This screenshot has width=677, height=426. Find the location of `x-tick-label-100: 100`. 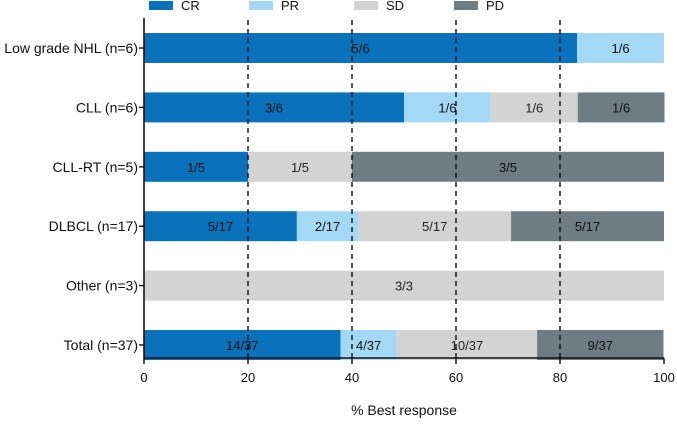

x-tick-label-100: 100 is located at coordinates (664, 377).